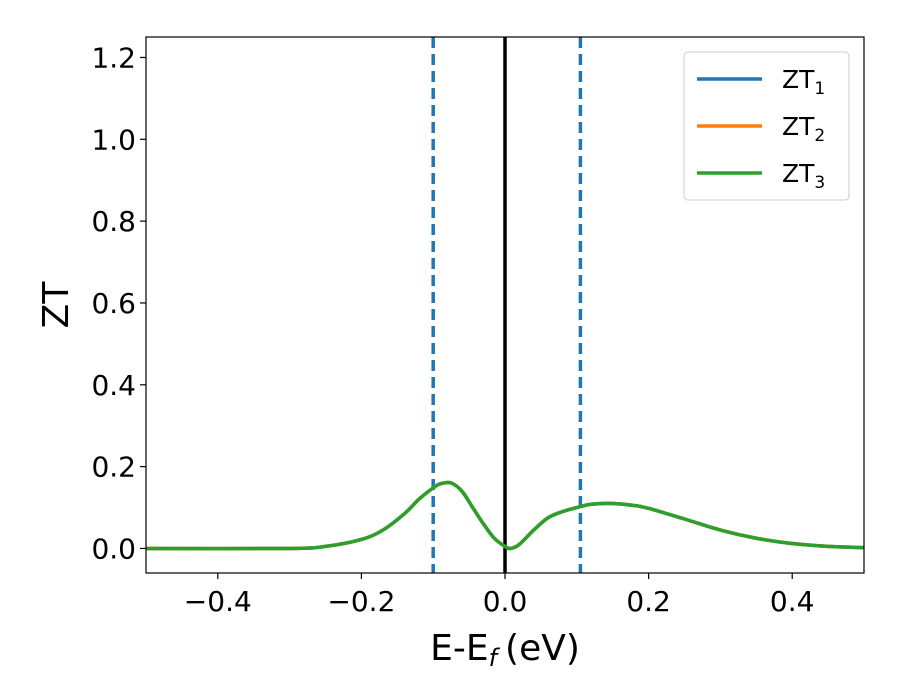 This screenshot has width=900, height=700. I want to click on y-tick-label: 0.4, so click(113, 385).